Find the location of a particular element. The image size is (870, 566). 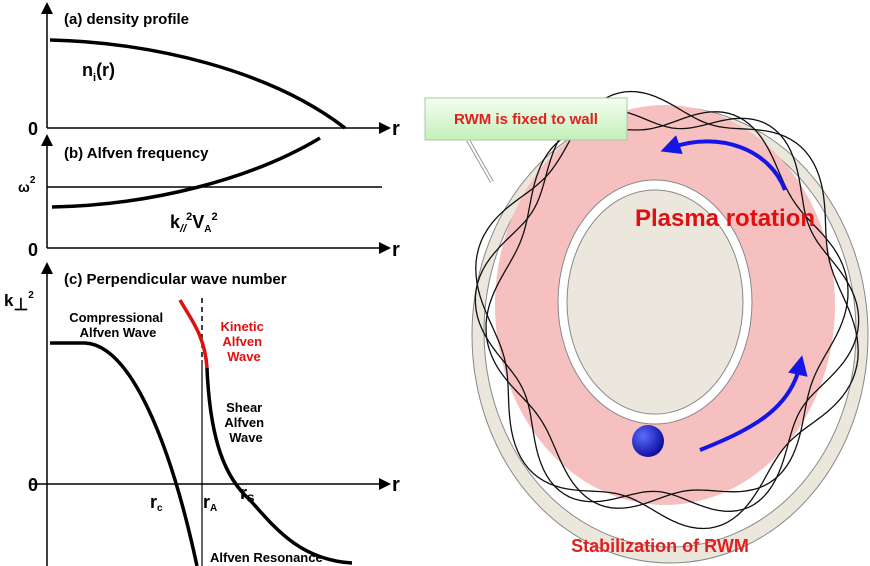

kinetic-label: Kinetic Alfven Wave is located at coordinates (244, 341).